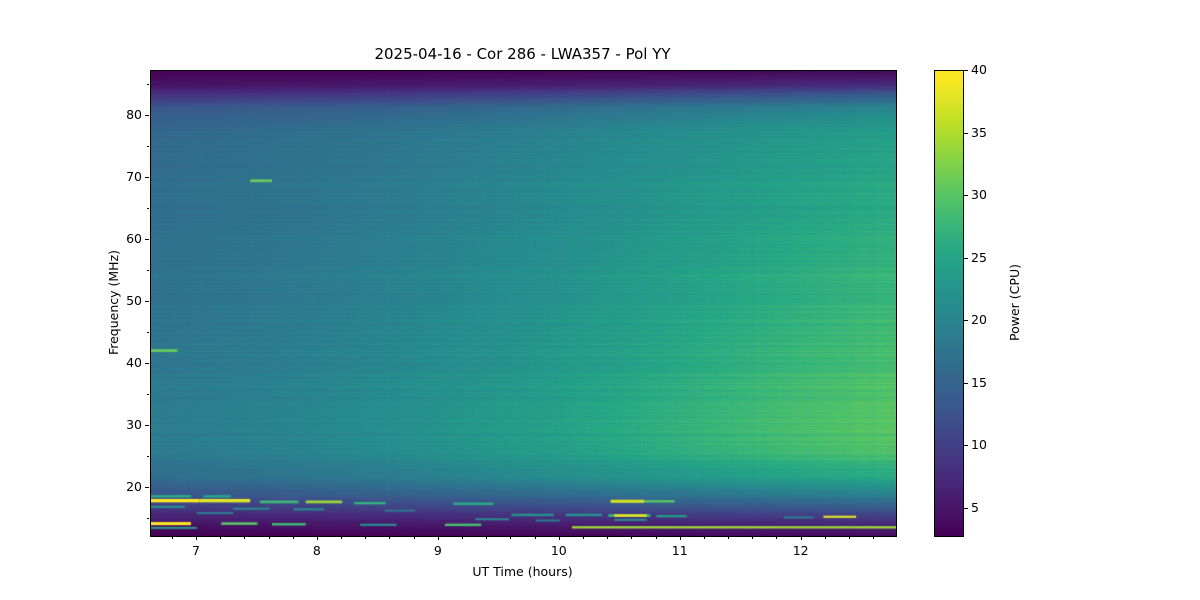 The image size is (1200, 600). What do you see at coordinates (979, 132) in the screenshot?
I see `colorbar-tick-label: 35` at bounding box center [979, 132].